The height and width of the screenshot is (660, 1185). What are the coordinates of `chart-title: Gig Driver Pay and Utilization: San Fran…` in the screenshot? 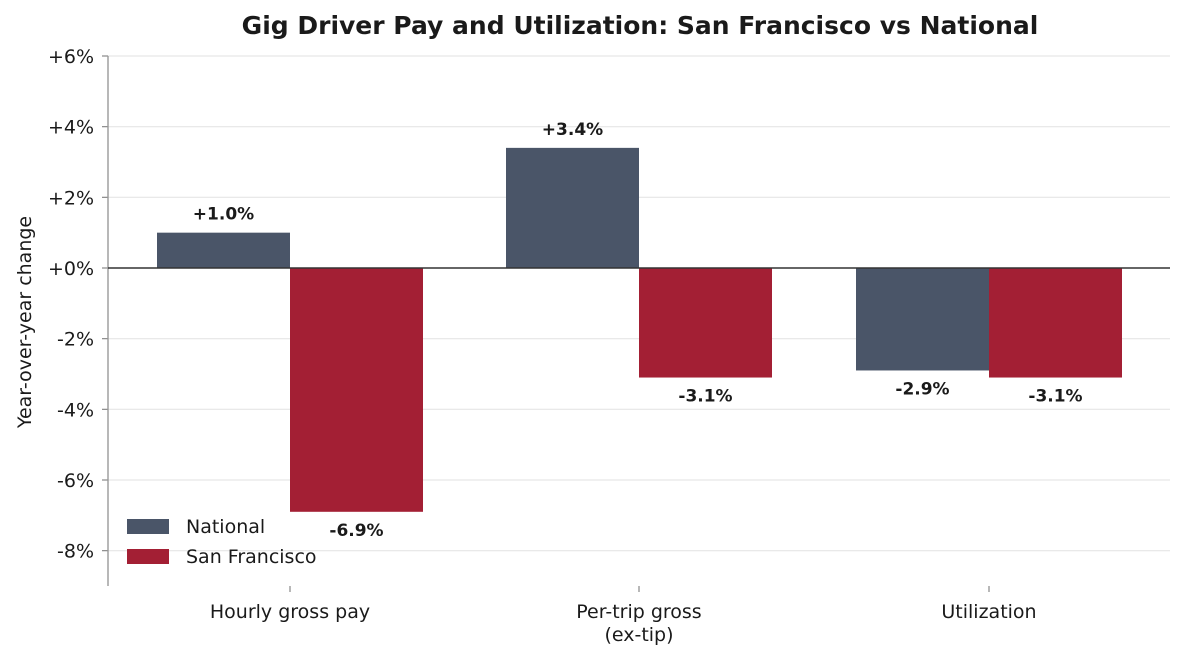 It's located at (640, 25).